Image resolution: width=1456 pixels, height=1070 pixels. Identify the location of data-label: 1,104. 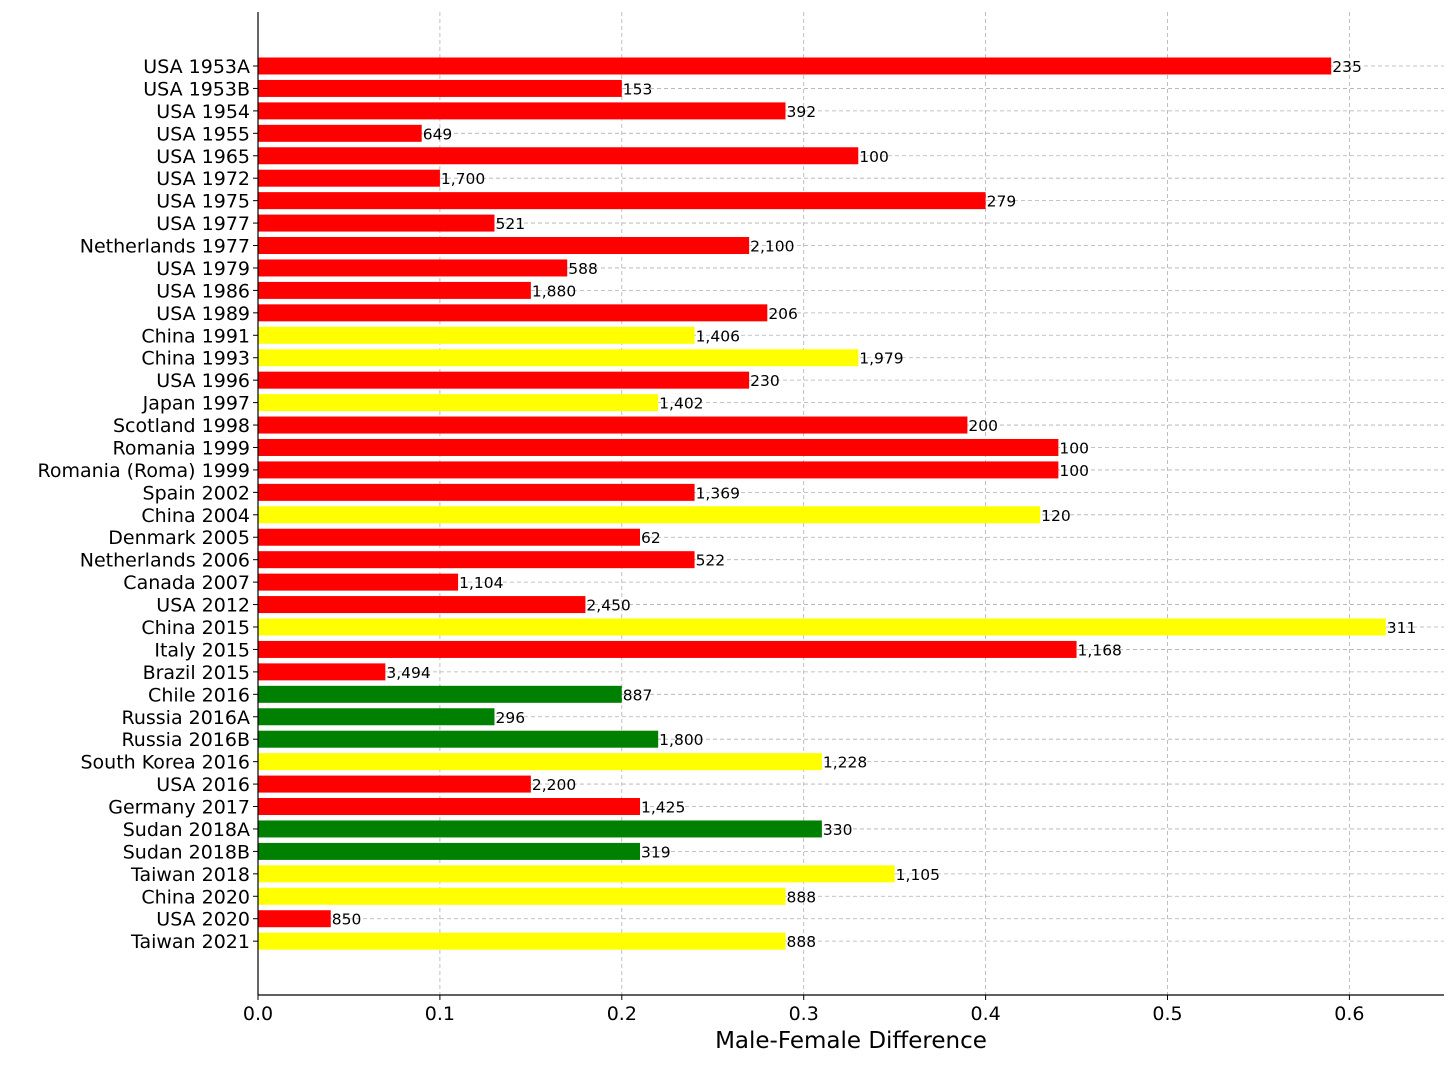
(481, 583).